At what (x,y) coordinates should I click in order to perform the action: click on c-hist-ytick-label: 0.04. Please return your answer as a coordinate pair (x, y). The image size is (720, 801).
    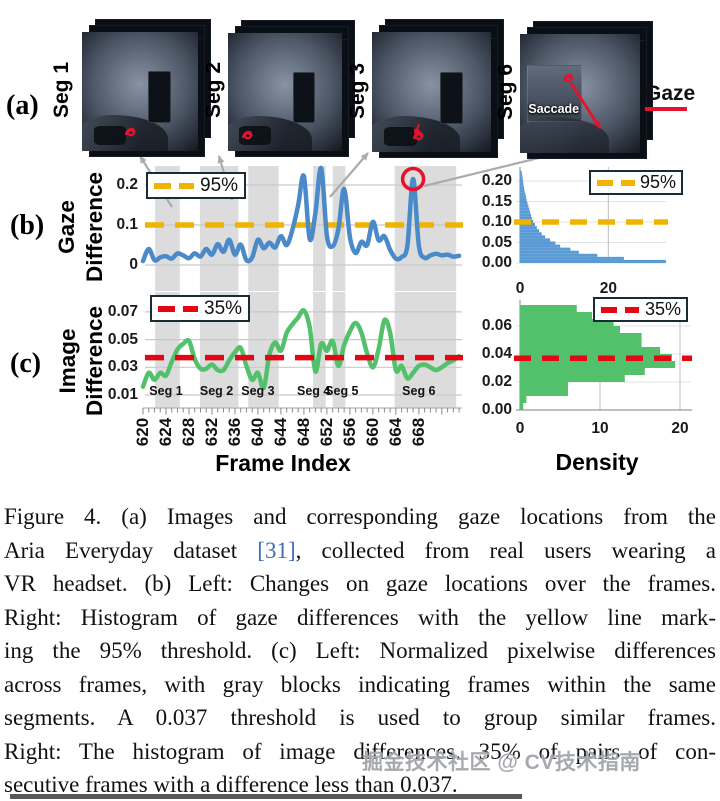
    Looking at the image, I should click on (496, 353).